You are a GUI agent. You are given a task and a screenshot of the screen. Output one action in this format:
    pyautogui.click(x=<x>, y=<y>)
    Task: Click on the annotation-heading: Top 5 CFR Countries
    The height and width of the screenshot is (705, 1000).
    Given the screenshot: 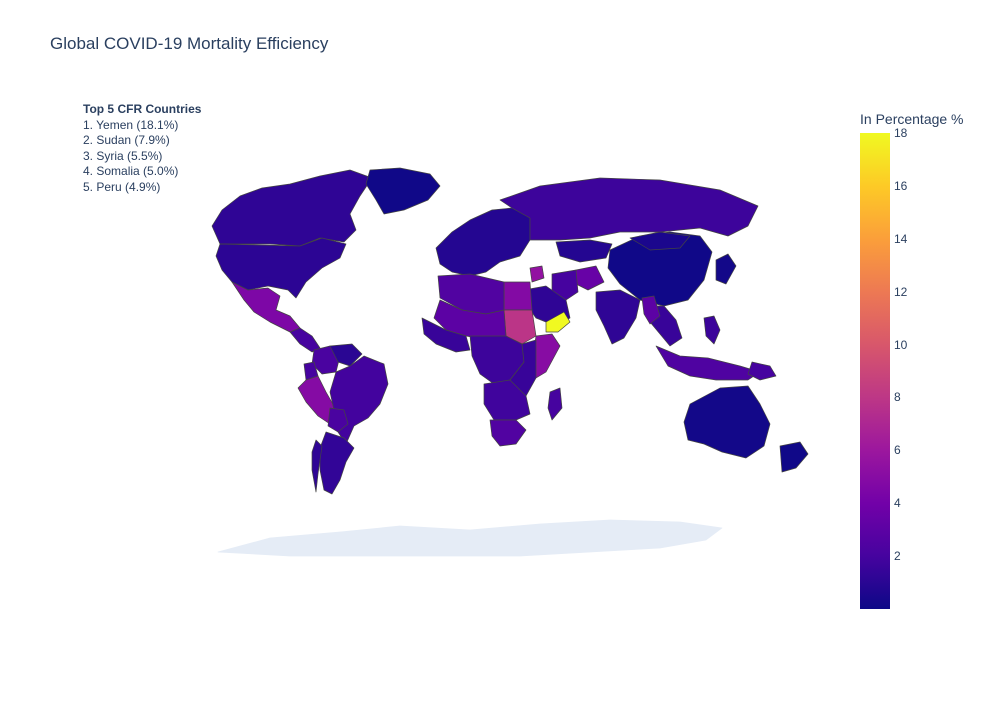 What is the action you would take?
    pyautogui.click(x=142, y=109)
    